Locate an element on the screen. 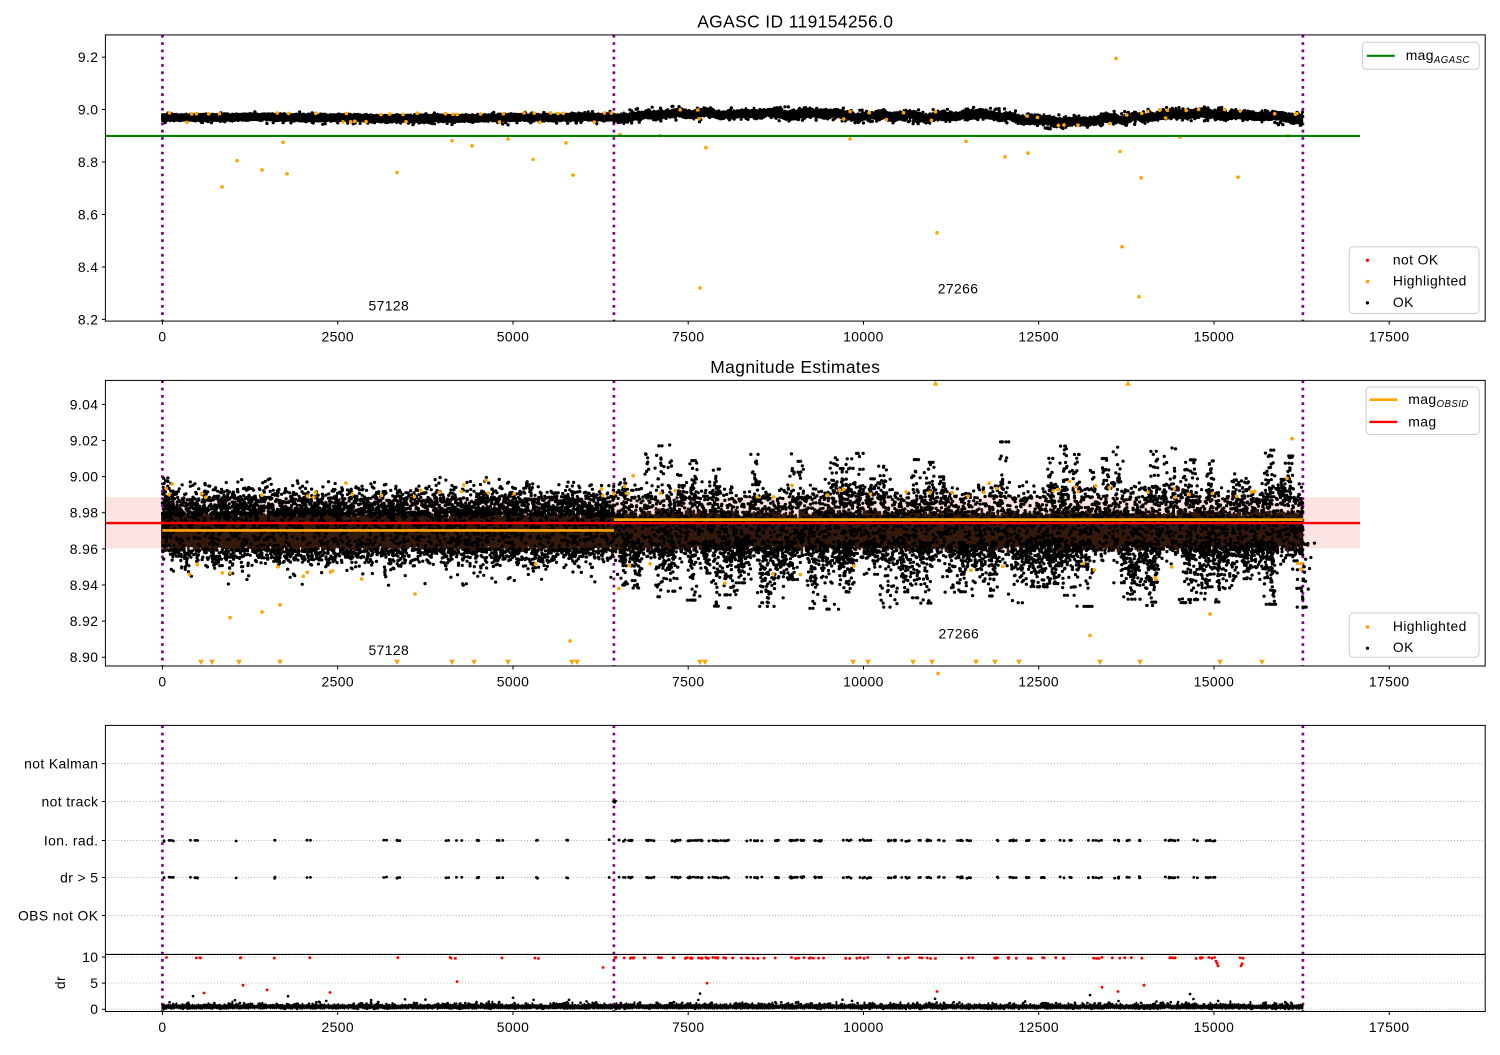  svg-text: Magnitude Estimates is located at coordinates (795, 367).